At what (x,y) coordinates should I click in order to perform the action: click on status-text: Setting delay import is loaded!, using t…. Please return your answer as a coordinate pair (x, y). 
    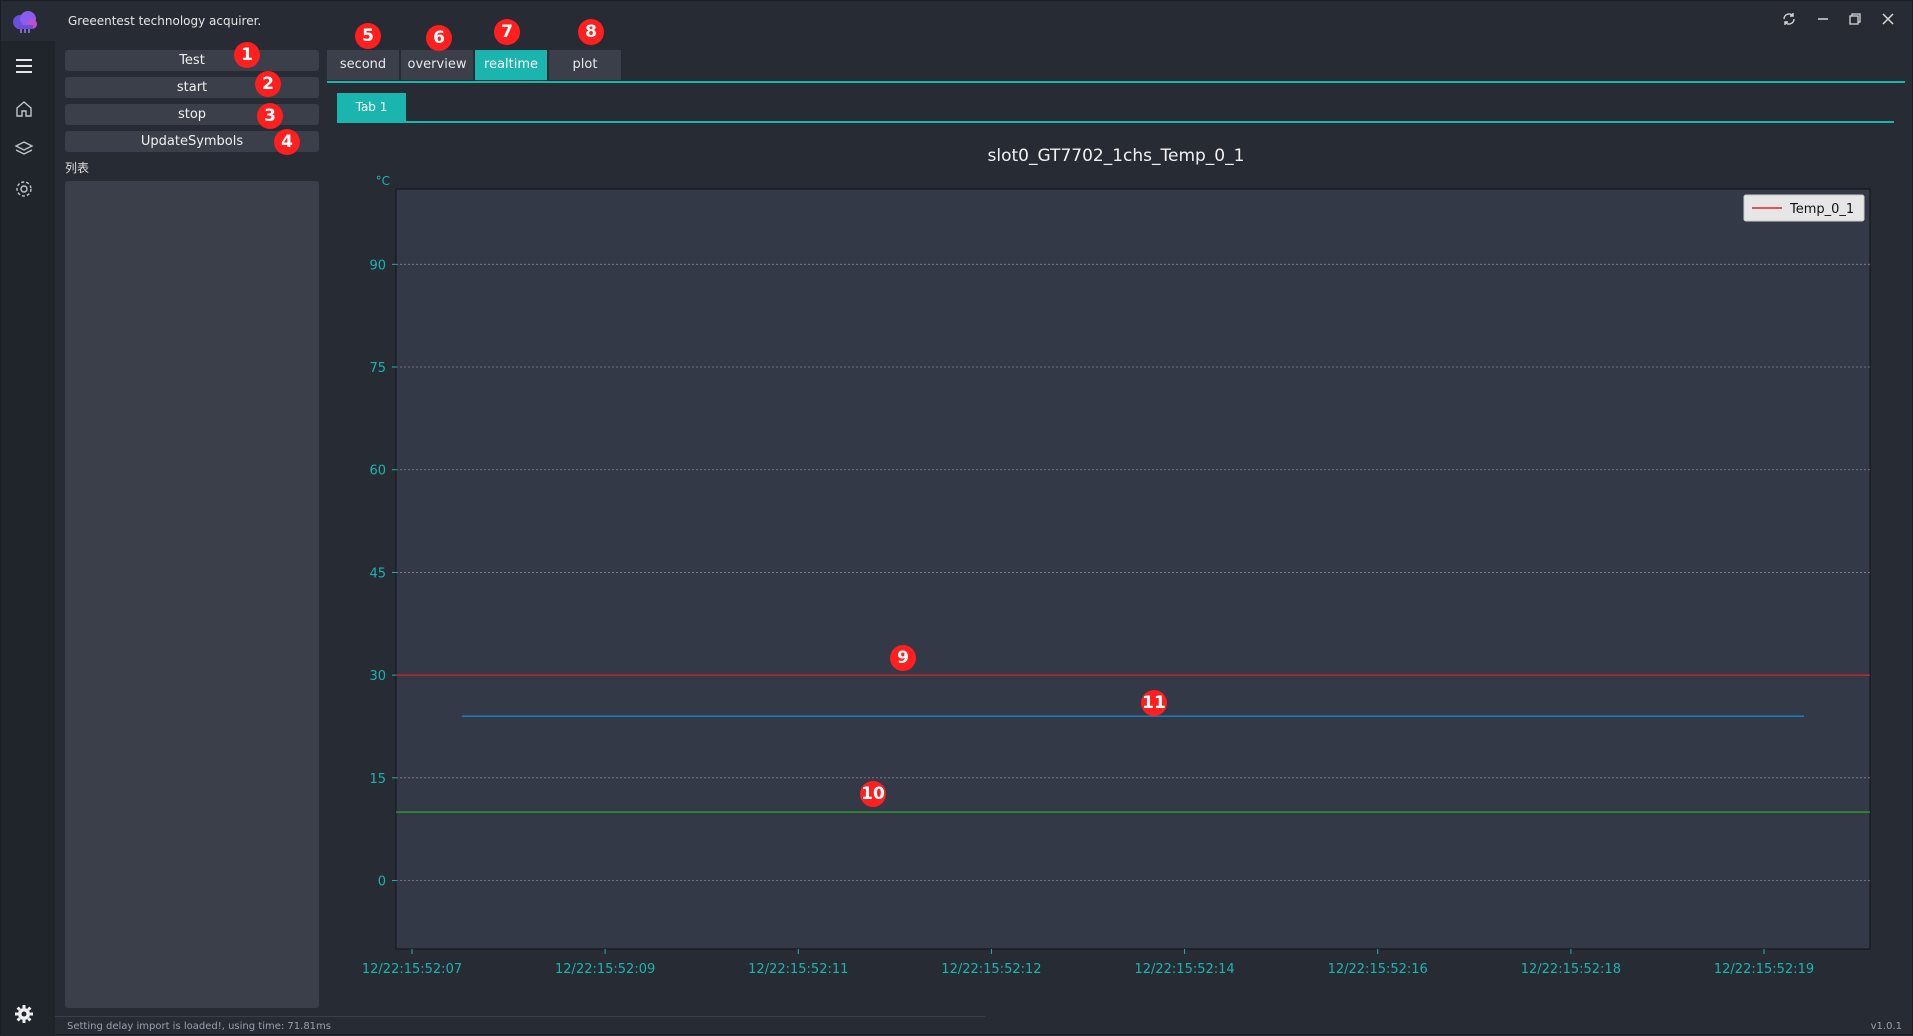
    Looking at the image, I should click on (199, 1026).